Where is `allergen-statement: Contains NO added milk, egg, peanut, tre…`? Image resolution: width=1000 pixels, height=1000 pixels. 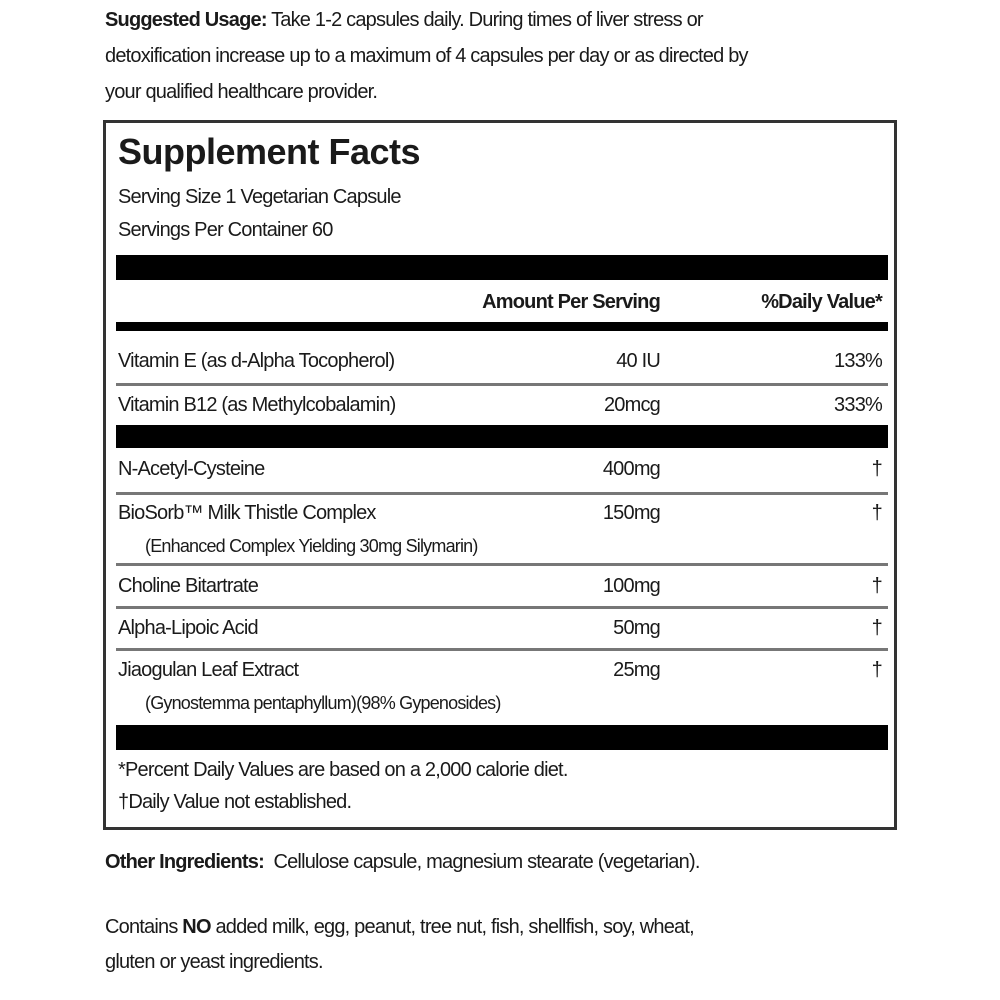 allergen-statement: Contains NO added milk, egg, peanut, tre… is located at coordinates (400, 927).